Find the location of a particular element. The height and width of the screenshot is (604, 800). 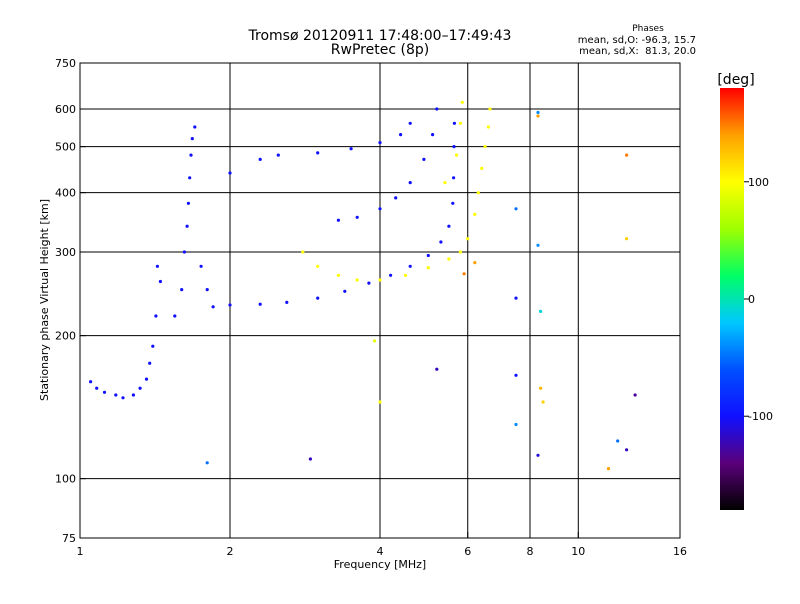

colorbar-tick-label-2: -100 is located at coordinates (760, 416).